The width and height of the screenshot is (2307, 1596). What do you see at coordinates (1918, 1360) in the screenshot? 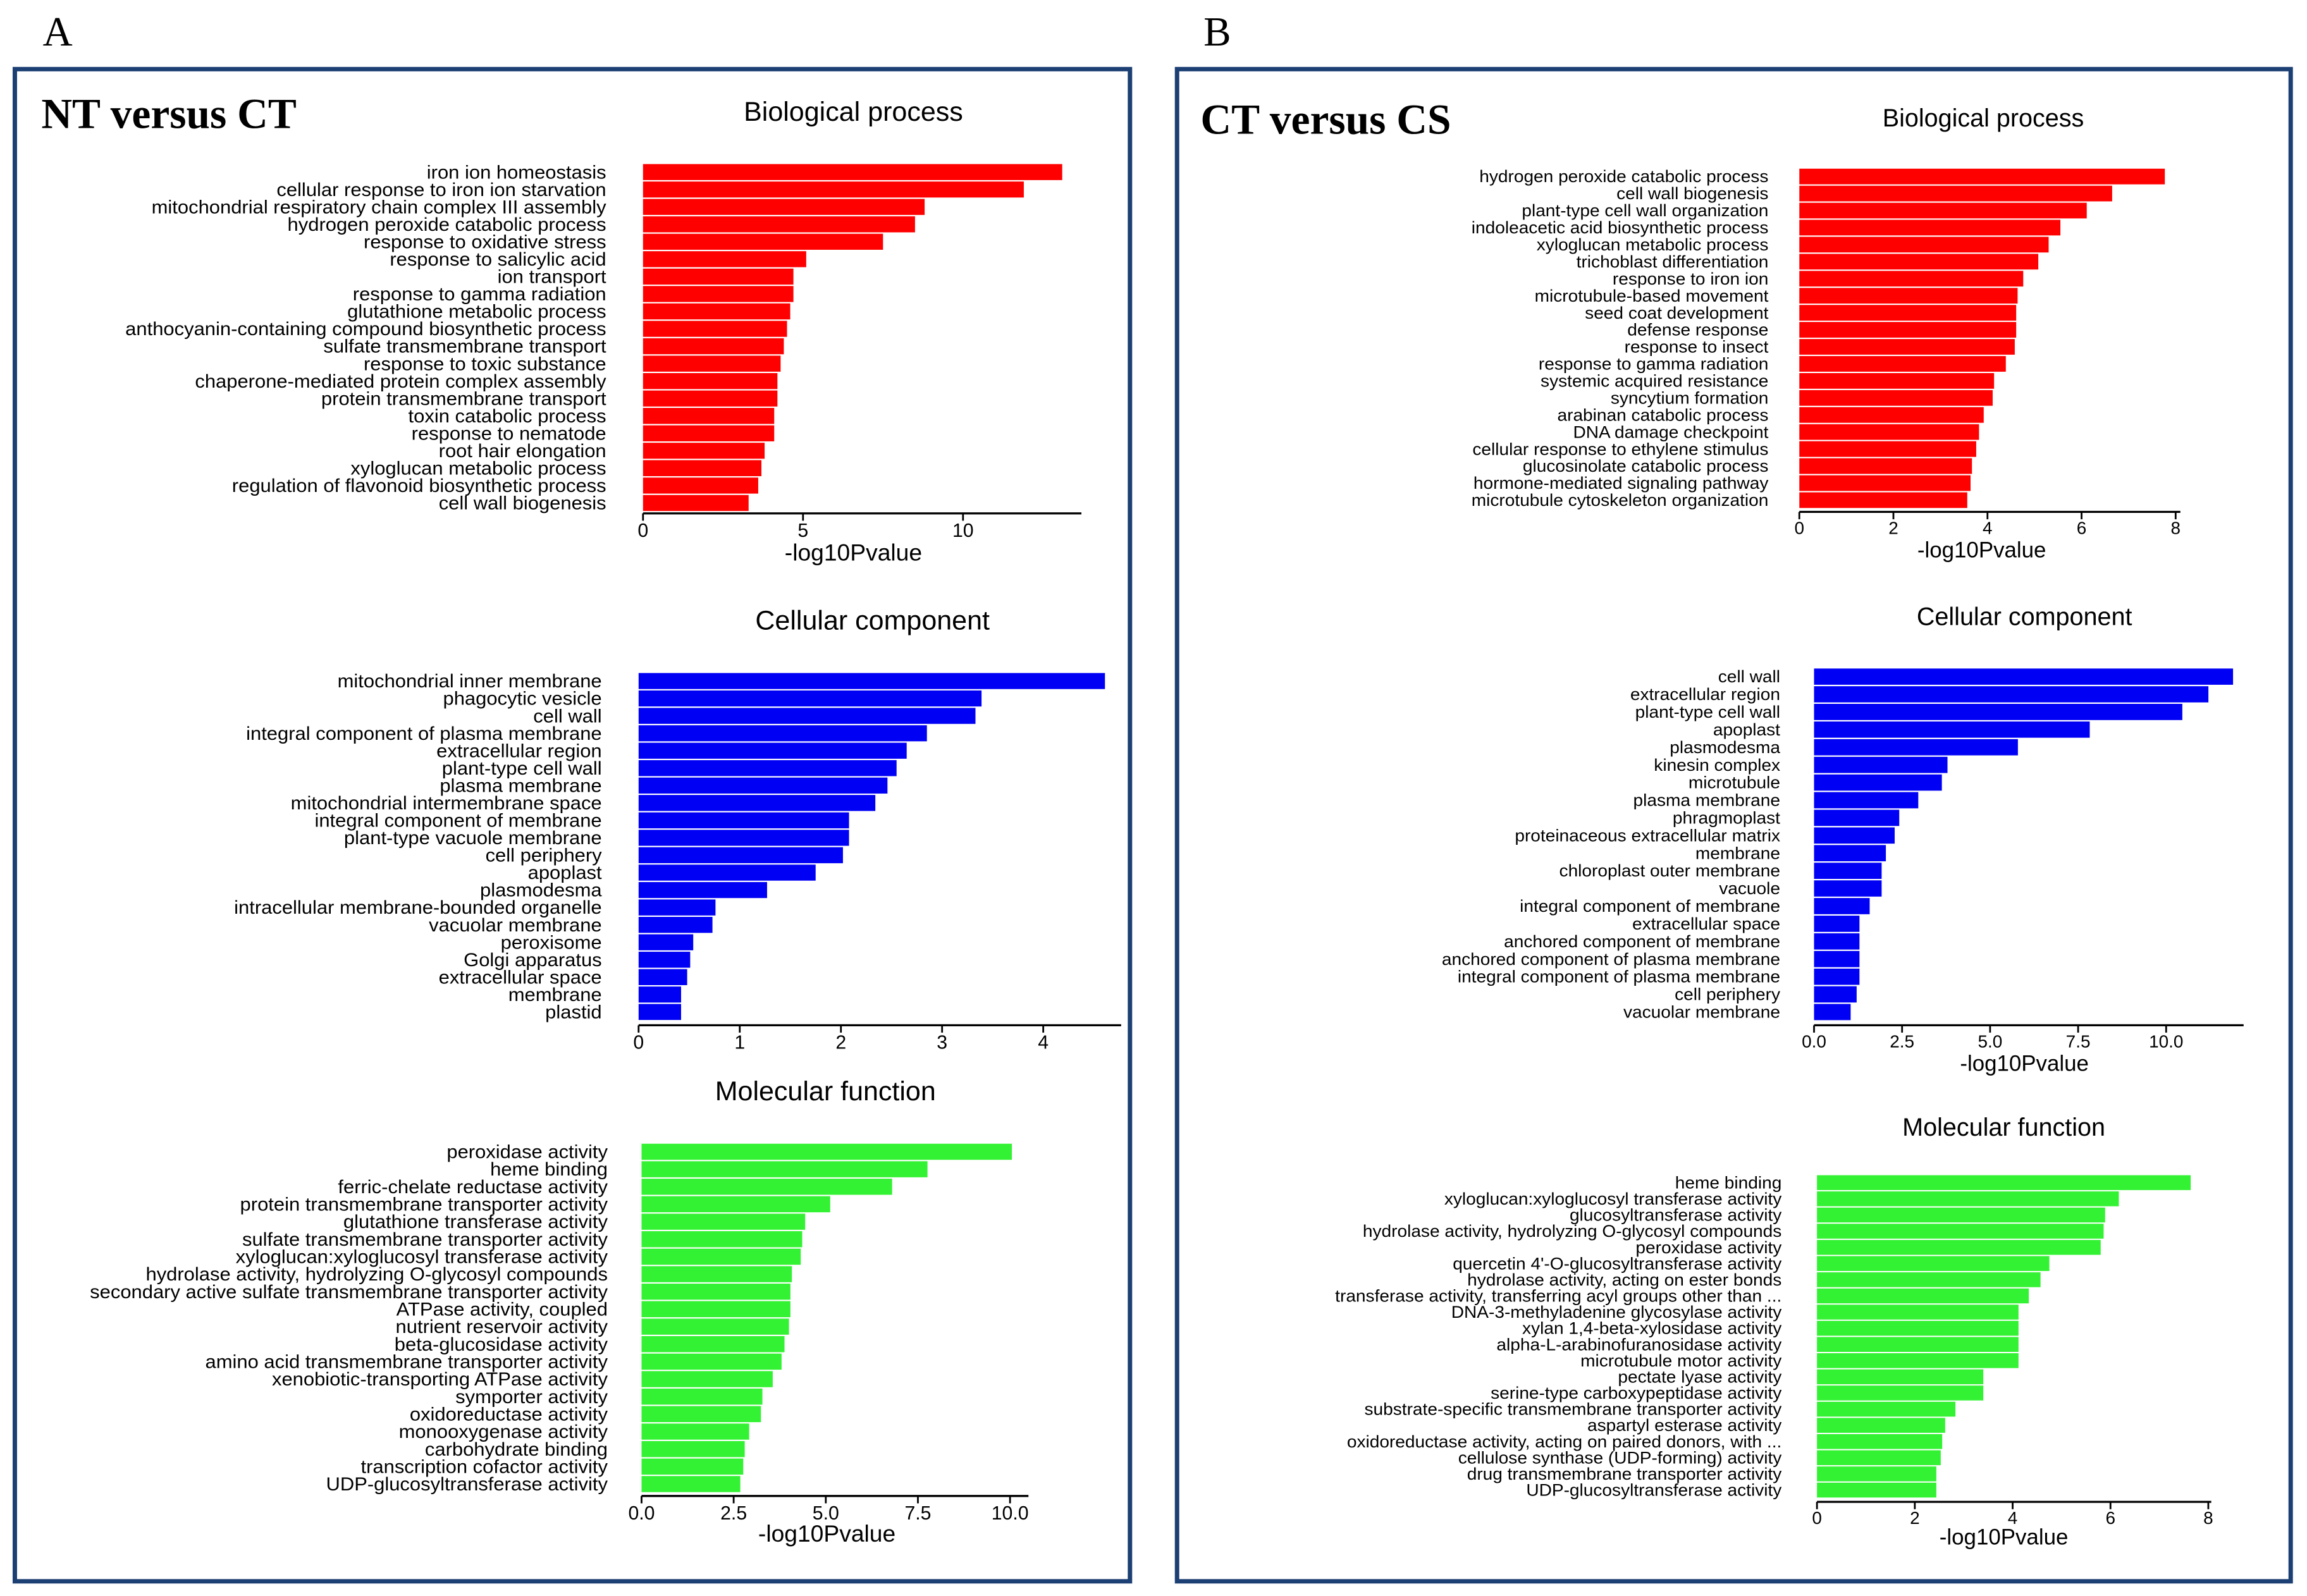
I see `bar-microtubule-motor-activity` at bounding box center [1918, 1360].